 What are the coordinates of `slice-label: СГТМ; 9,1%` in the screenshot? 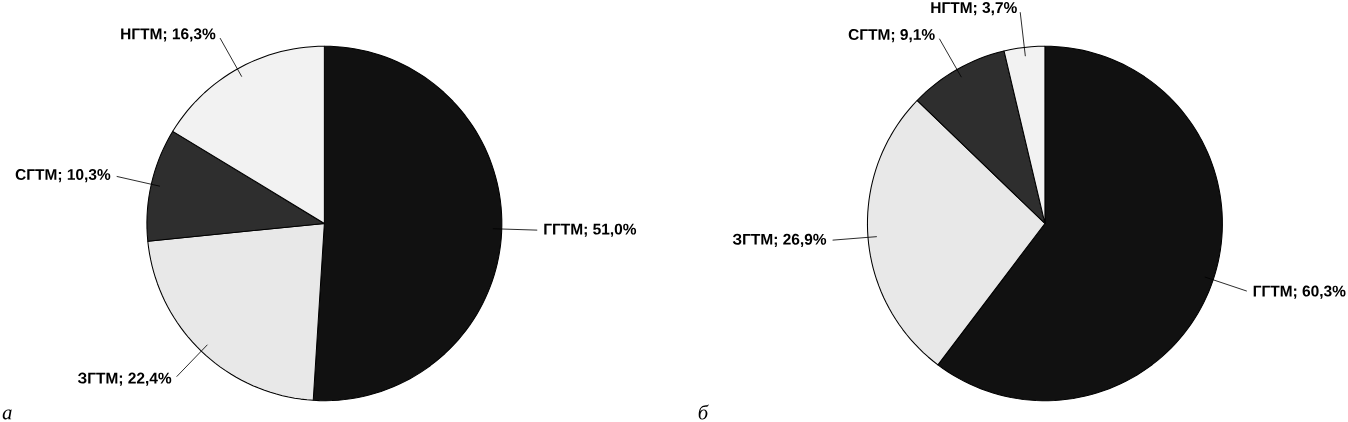 It's located at (891, 36).